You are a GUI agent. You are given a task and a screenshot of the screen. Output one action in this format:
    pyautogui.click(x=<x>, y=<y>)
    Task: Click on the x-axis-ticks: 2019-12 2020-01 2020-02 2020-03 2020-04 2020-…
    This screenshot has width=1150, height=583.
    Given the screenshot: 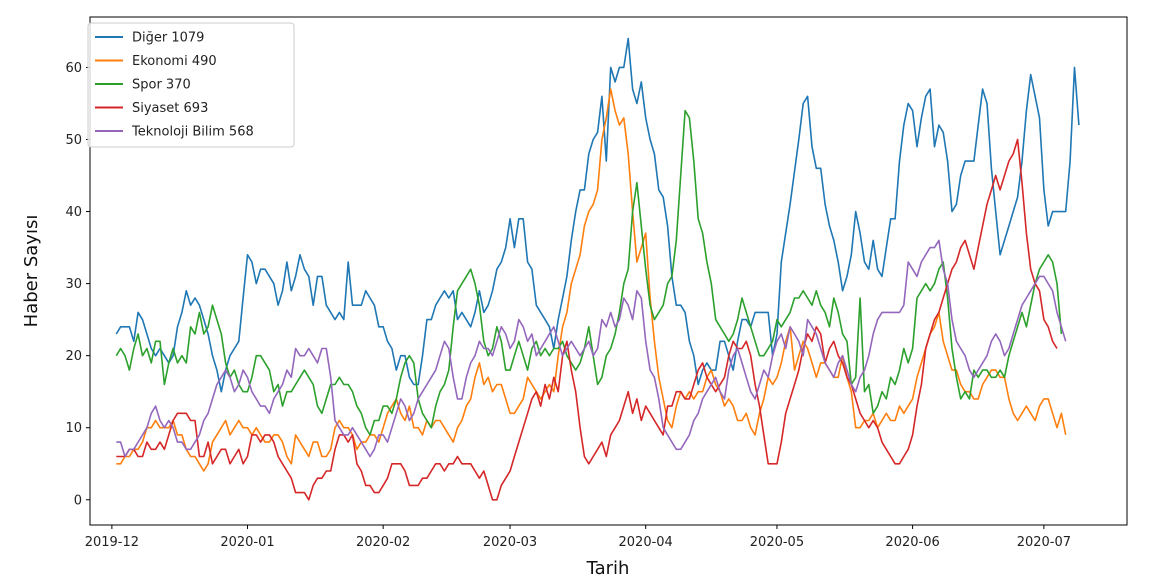 What is the action you would take?
    pyautogui.click(x=578, y=537)
    